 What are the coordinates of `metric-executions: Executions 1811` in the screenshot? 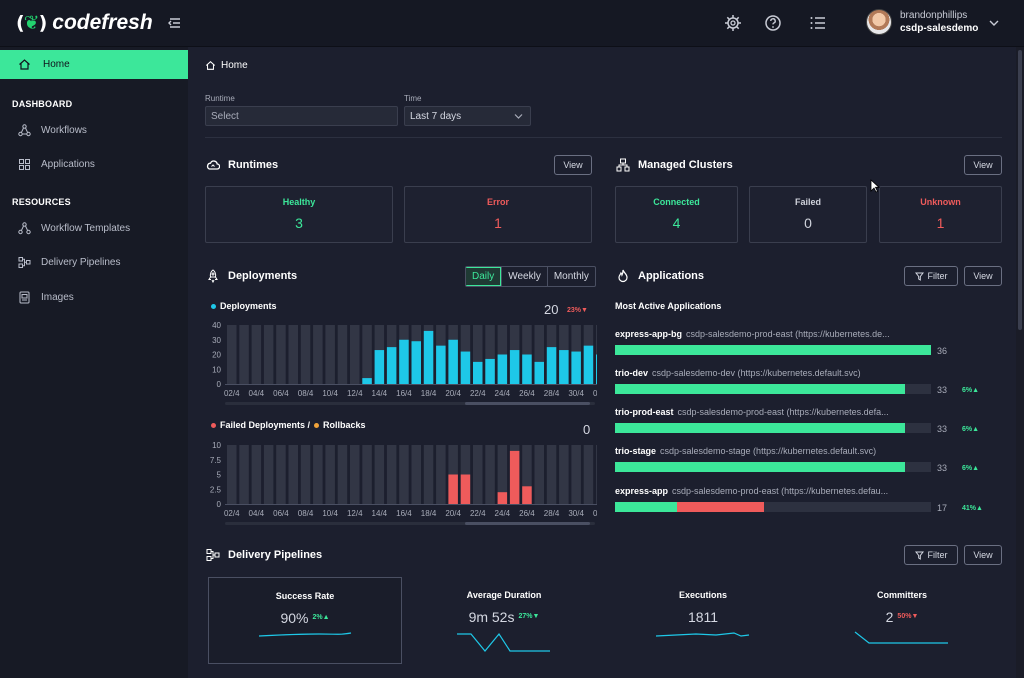 It's located at (703, 620).